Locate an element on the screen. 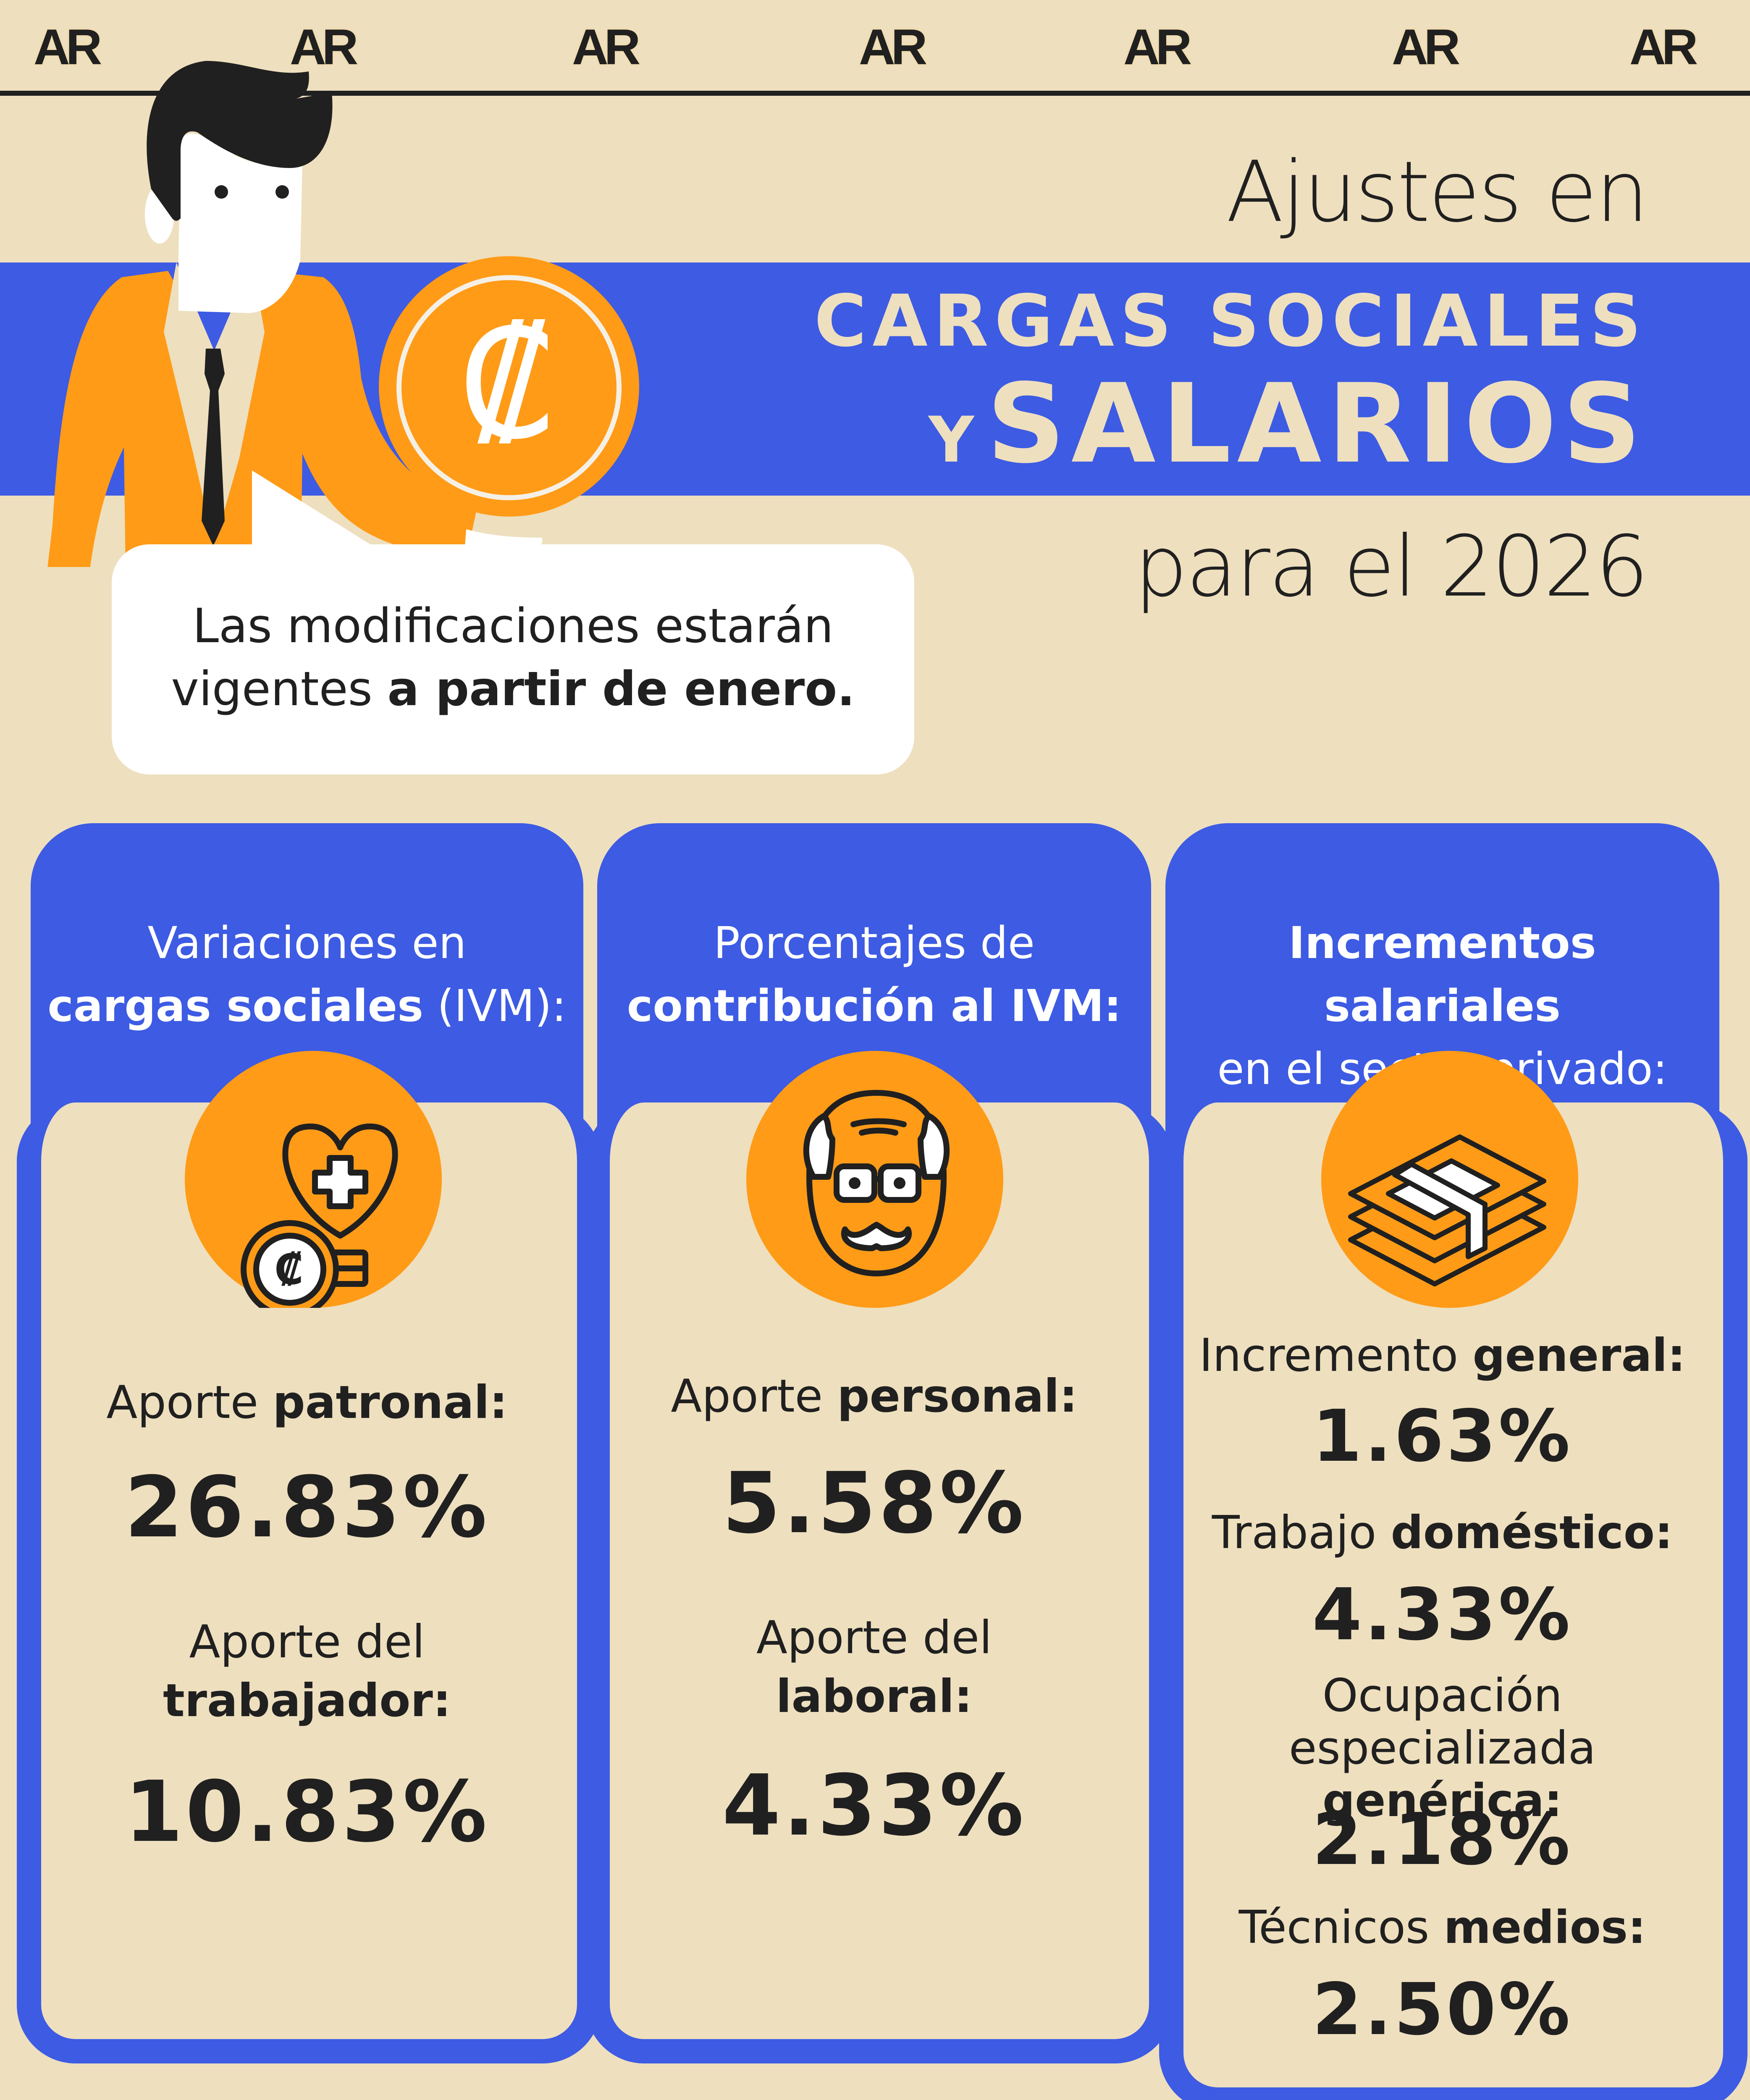  heart-coins-icon: ₡ is located at coordinates (319, 1221).